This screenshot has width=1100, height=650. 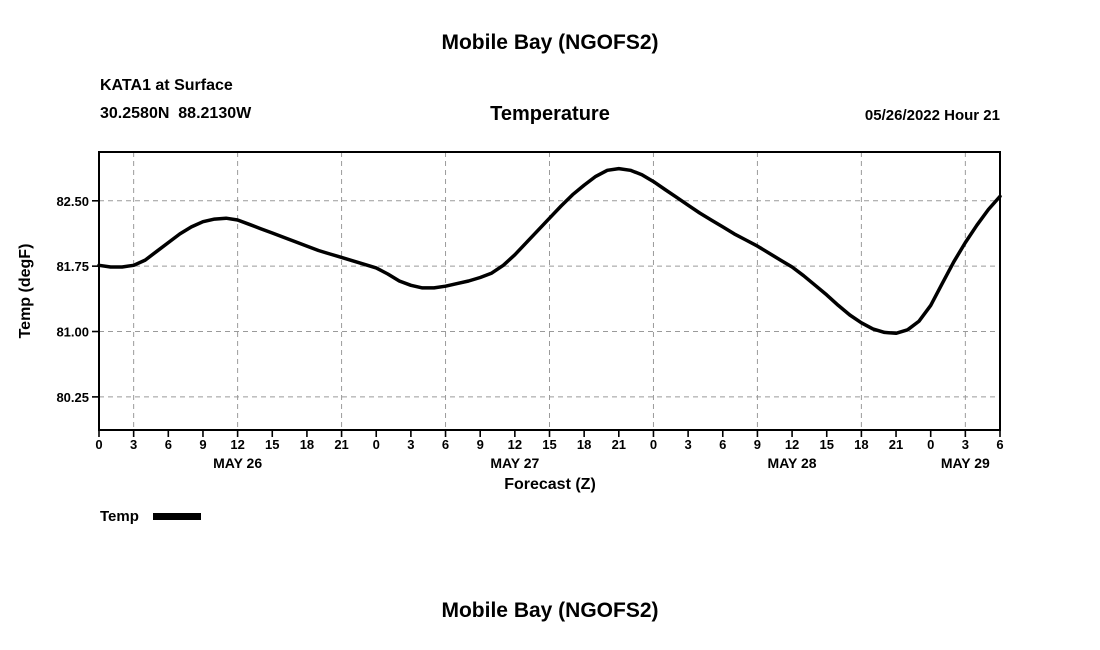 What do you see at coordinates (550, 114) in the screenshot?
I see `variable-title: Temperature` at bounding box center [550, 114].